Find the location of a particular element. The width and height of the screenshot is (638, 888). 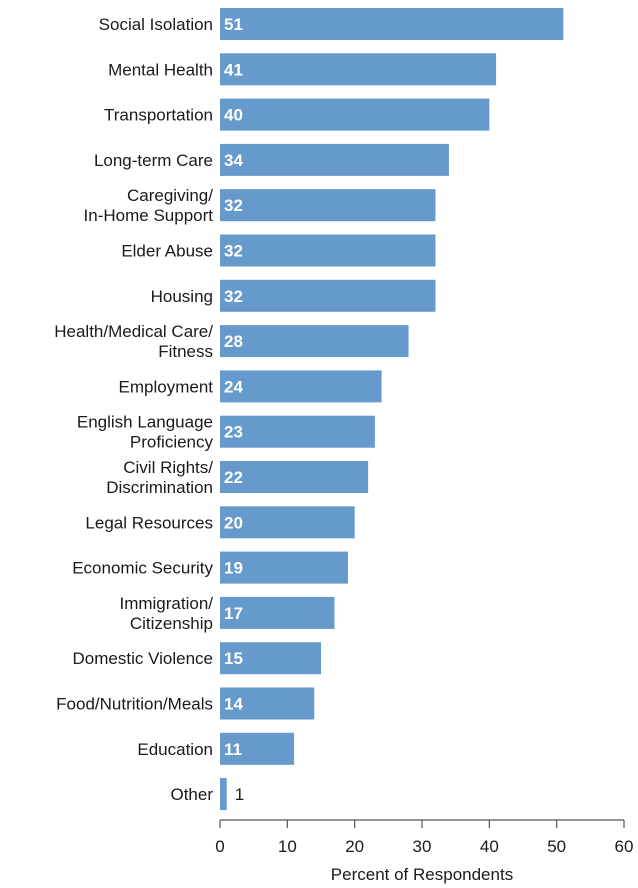

value-label: 51 is located at coordinates (233, 24).